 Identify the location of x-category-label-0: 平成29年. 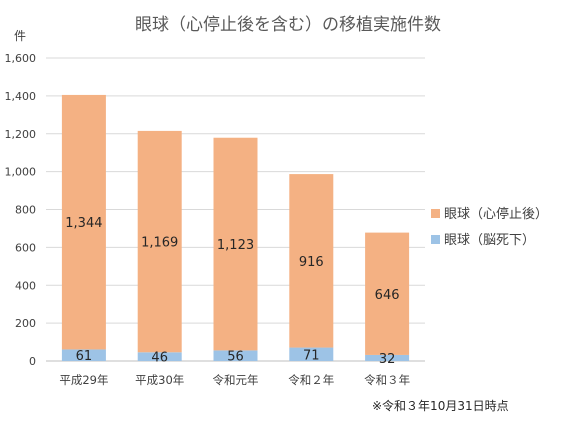
(83, 380).